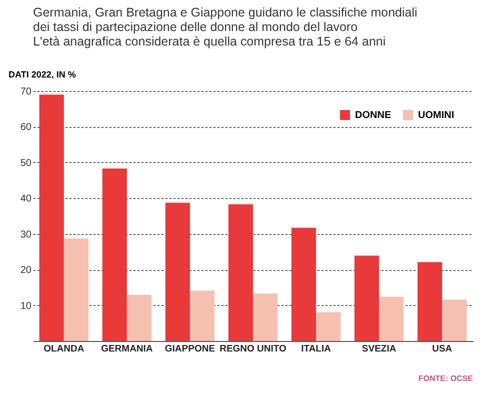 The height and width of the screenshot is (406, 483). Describe the element at coordinates (26, 128) in the screenshot. I see `y-tick-label: 60` at that location.